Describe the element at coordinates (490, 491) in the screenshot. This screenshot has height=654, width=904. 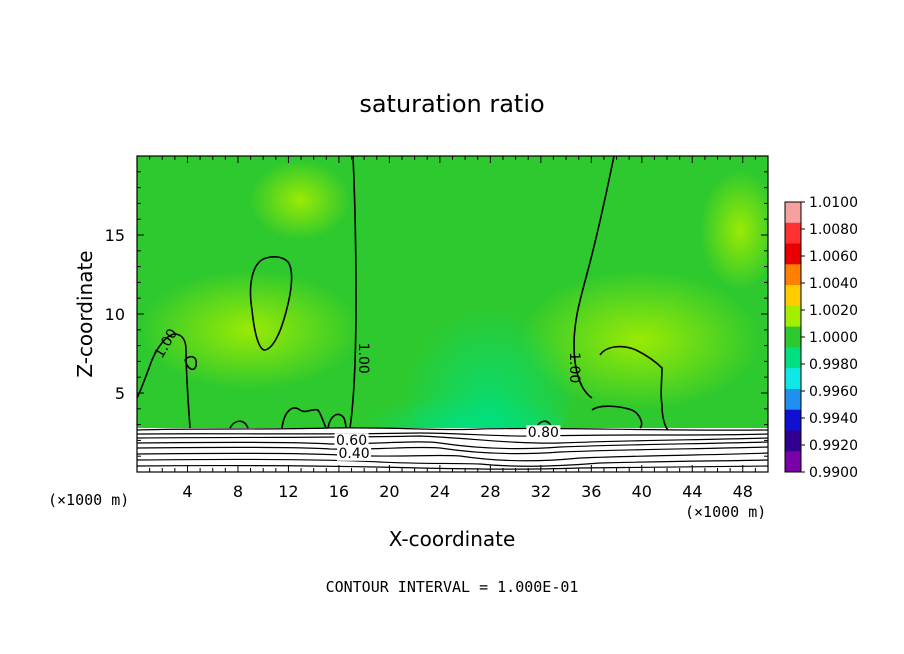
I see `x-tick-label: 28` at that location.